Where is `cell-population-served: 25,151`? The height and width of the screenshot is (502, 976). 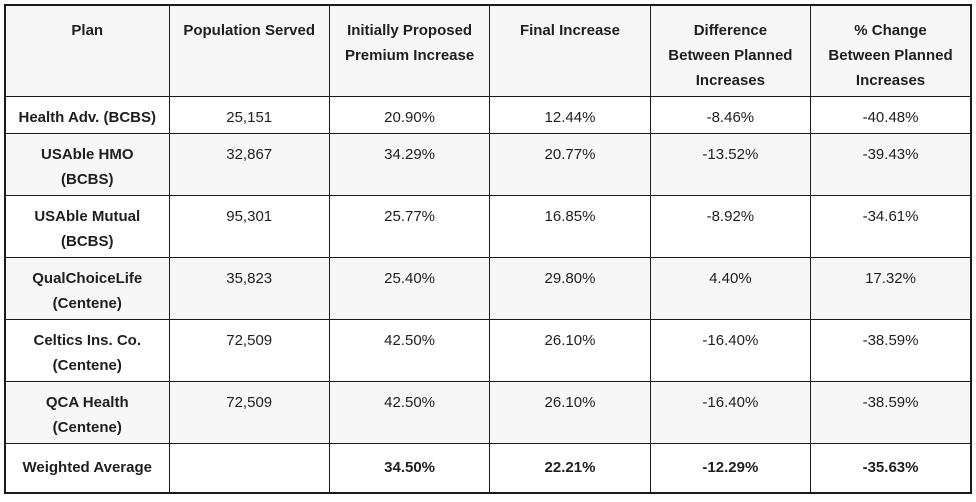 cell-population-served: 25,151 is located at coordinates (249, 114).